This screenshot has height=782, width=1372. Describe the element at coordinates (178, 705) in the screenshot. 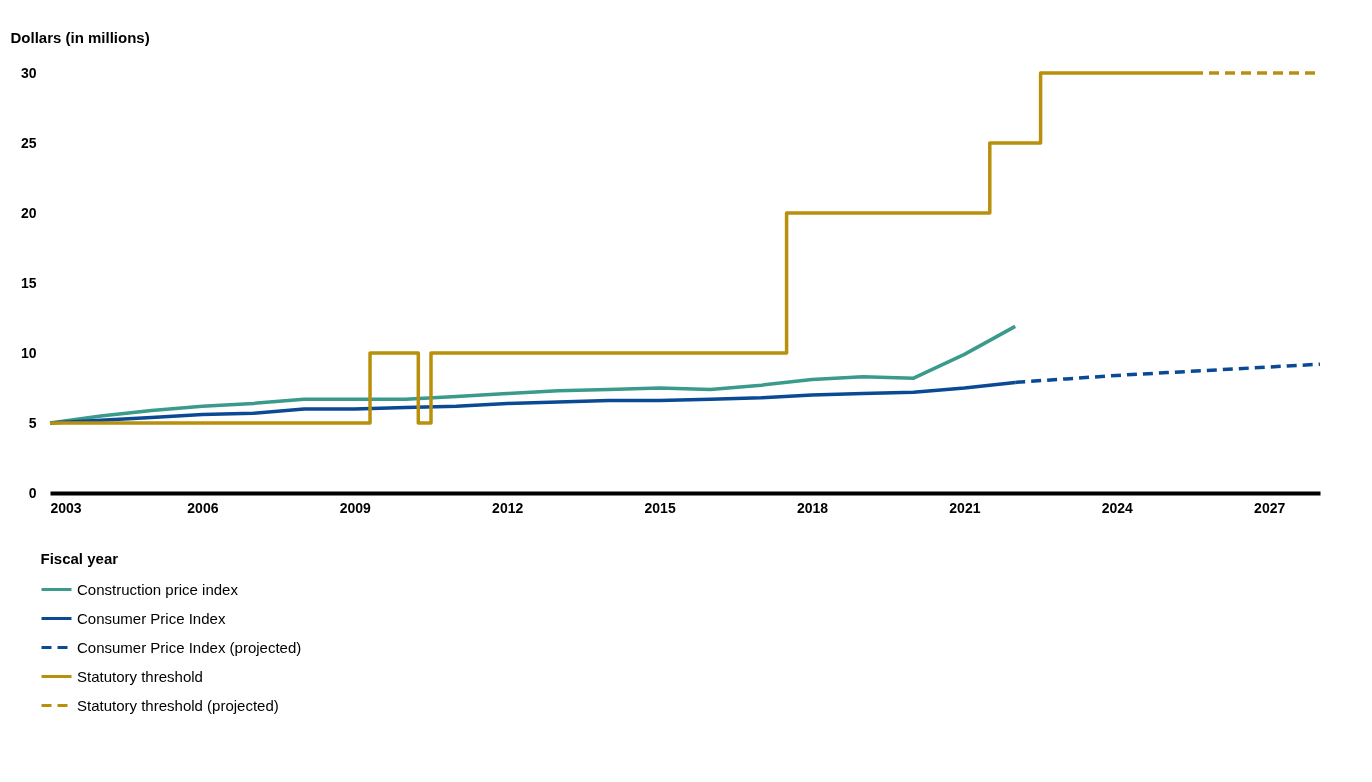

I see `legend-label: Statutory threshold (projected)` at that location.